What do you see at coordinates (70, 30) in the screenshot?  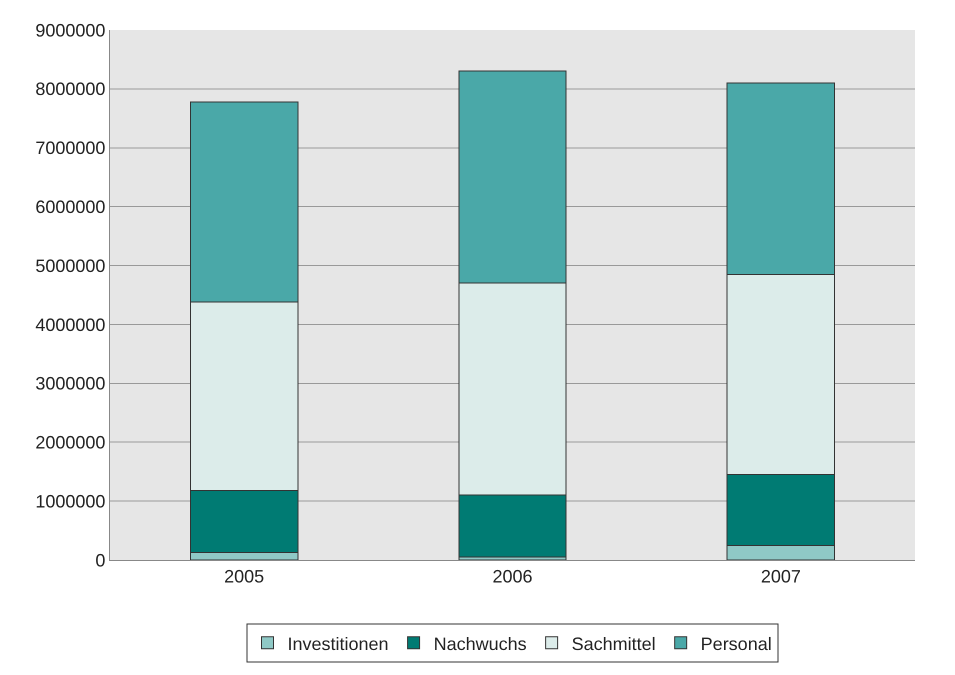 I see `y-tick-label: 9000000` at bounding box center [70, 30].